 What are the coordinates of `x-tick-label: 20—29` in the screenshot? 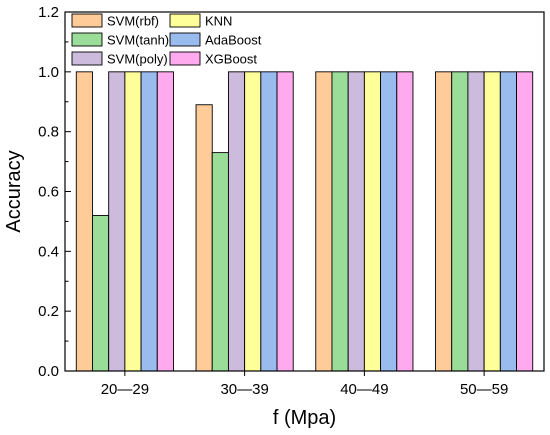 It's located at (125, 389).